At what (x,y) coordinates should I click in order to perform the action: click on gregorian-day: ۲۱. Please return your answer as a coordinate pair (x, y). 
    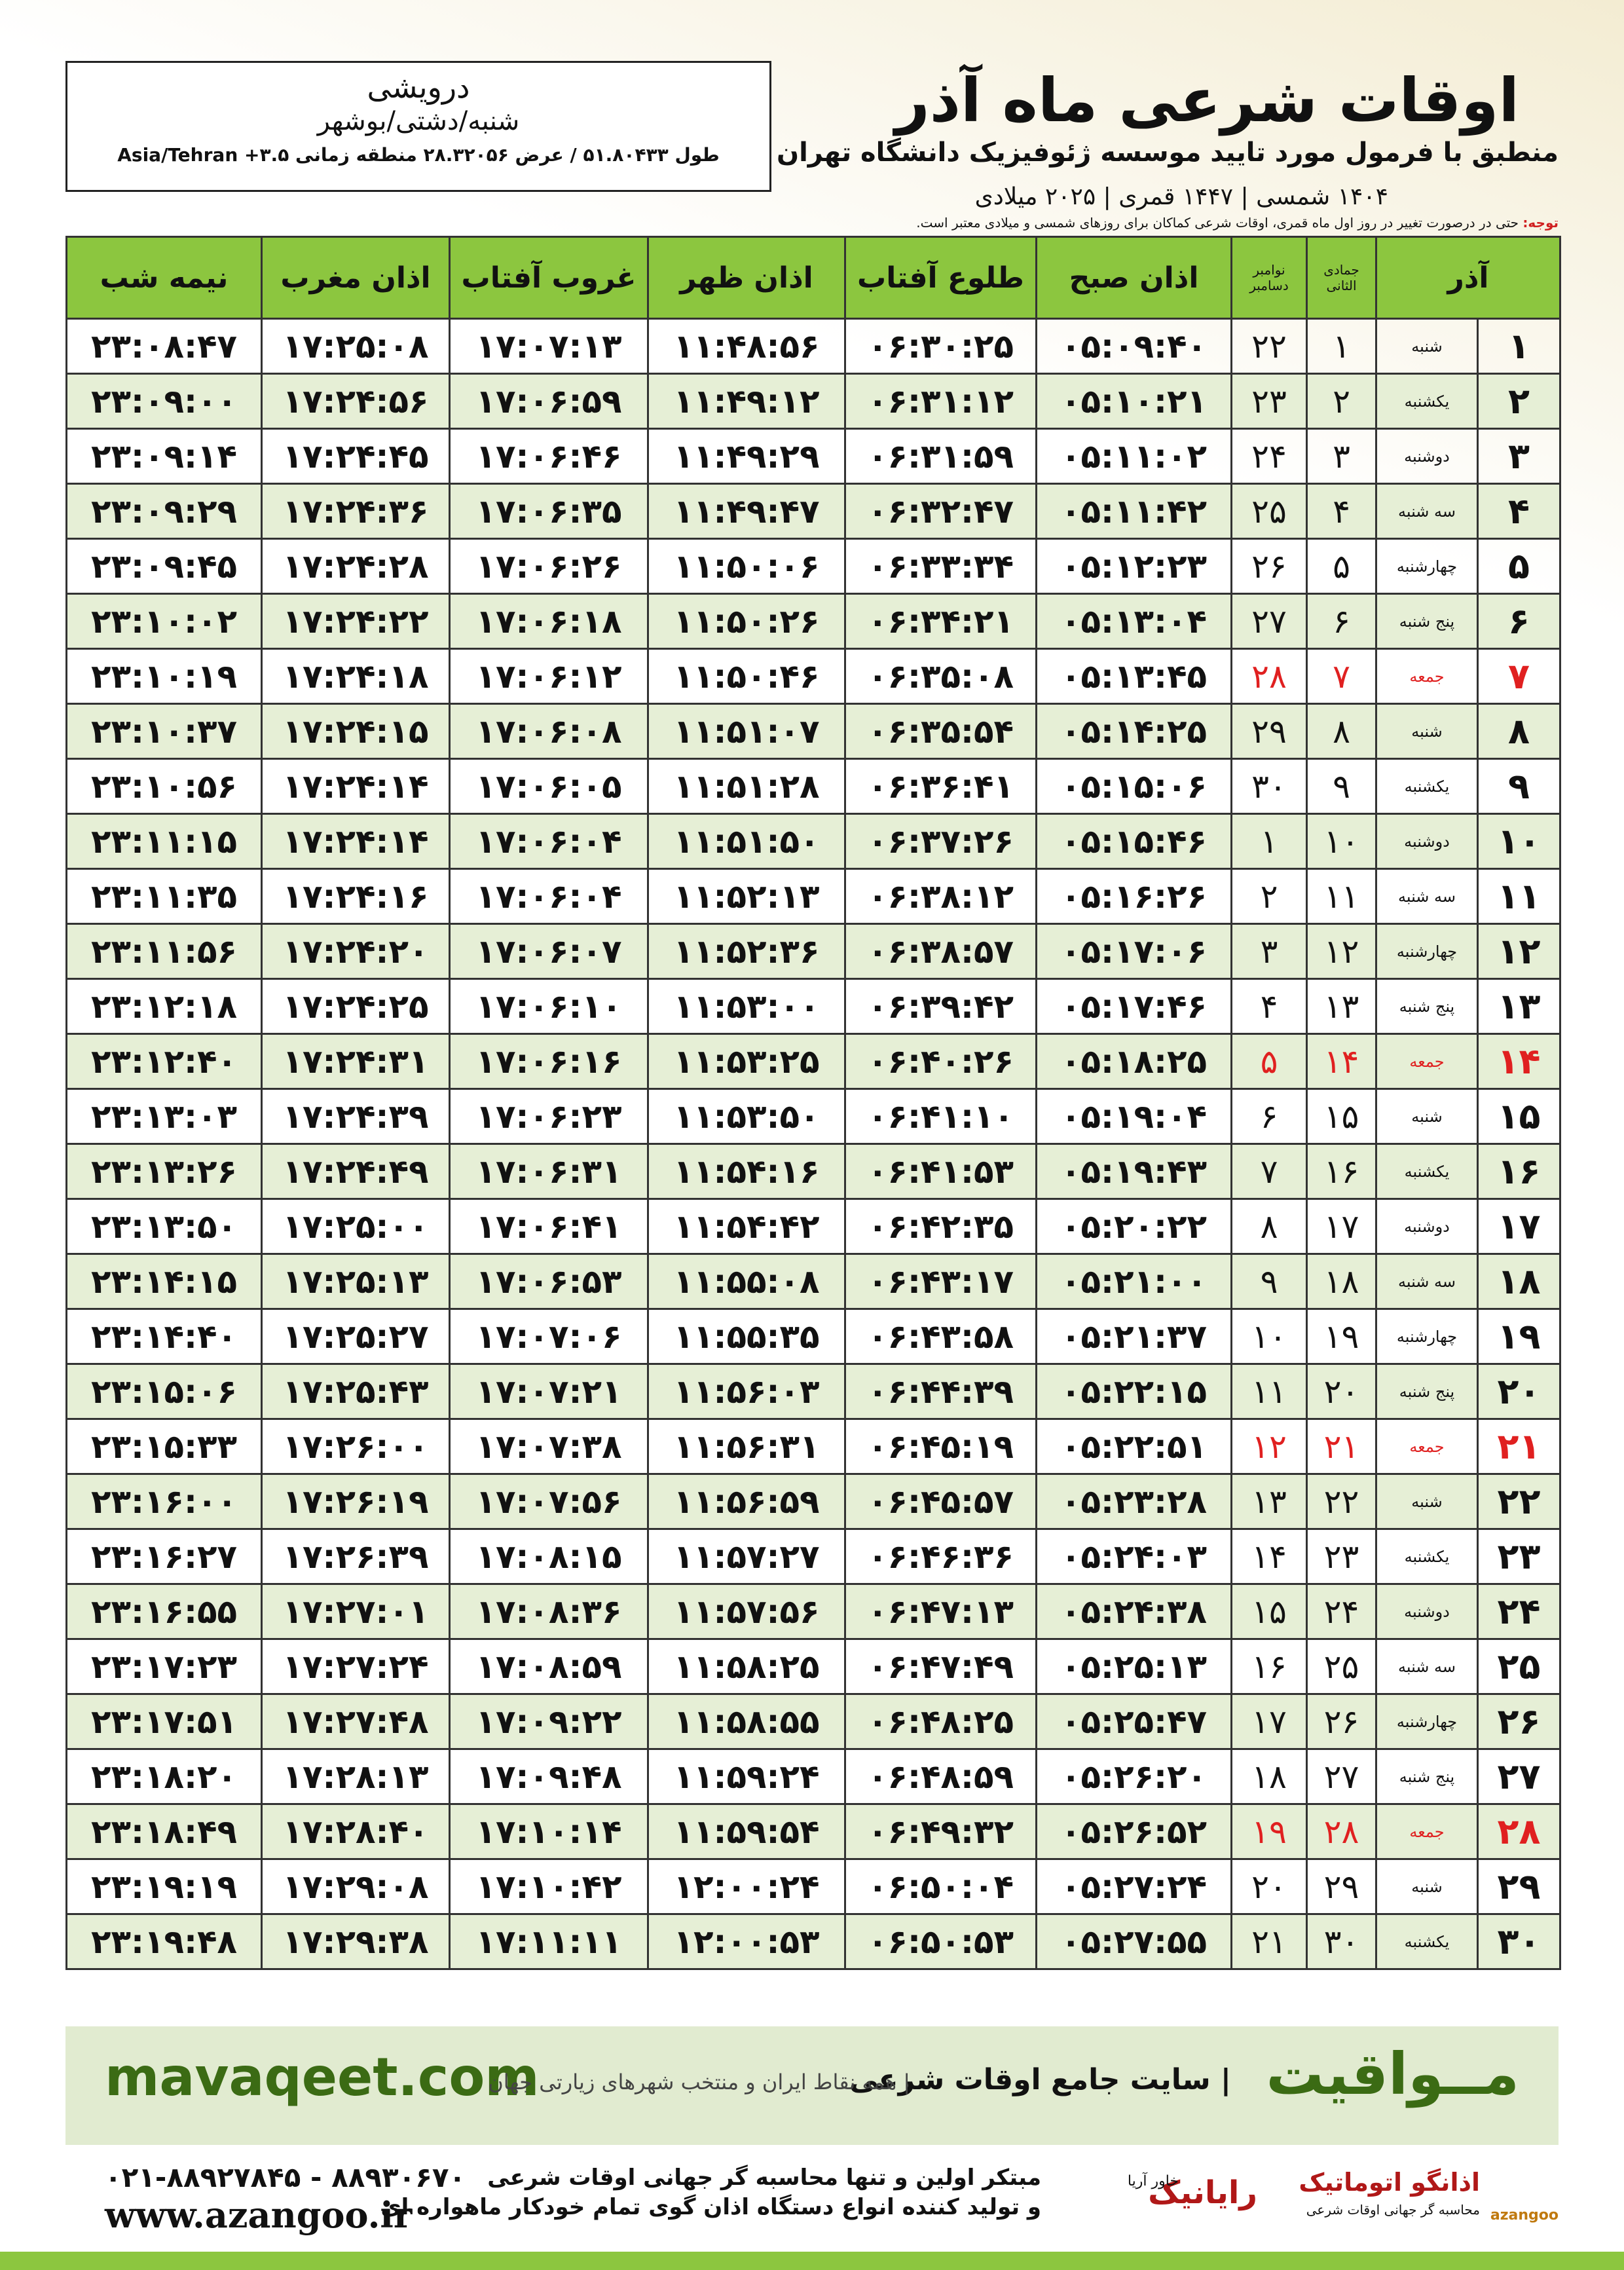
    Looking at the image, I should click on (1269, 1941).